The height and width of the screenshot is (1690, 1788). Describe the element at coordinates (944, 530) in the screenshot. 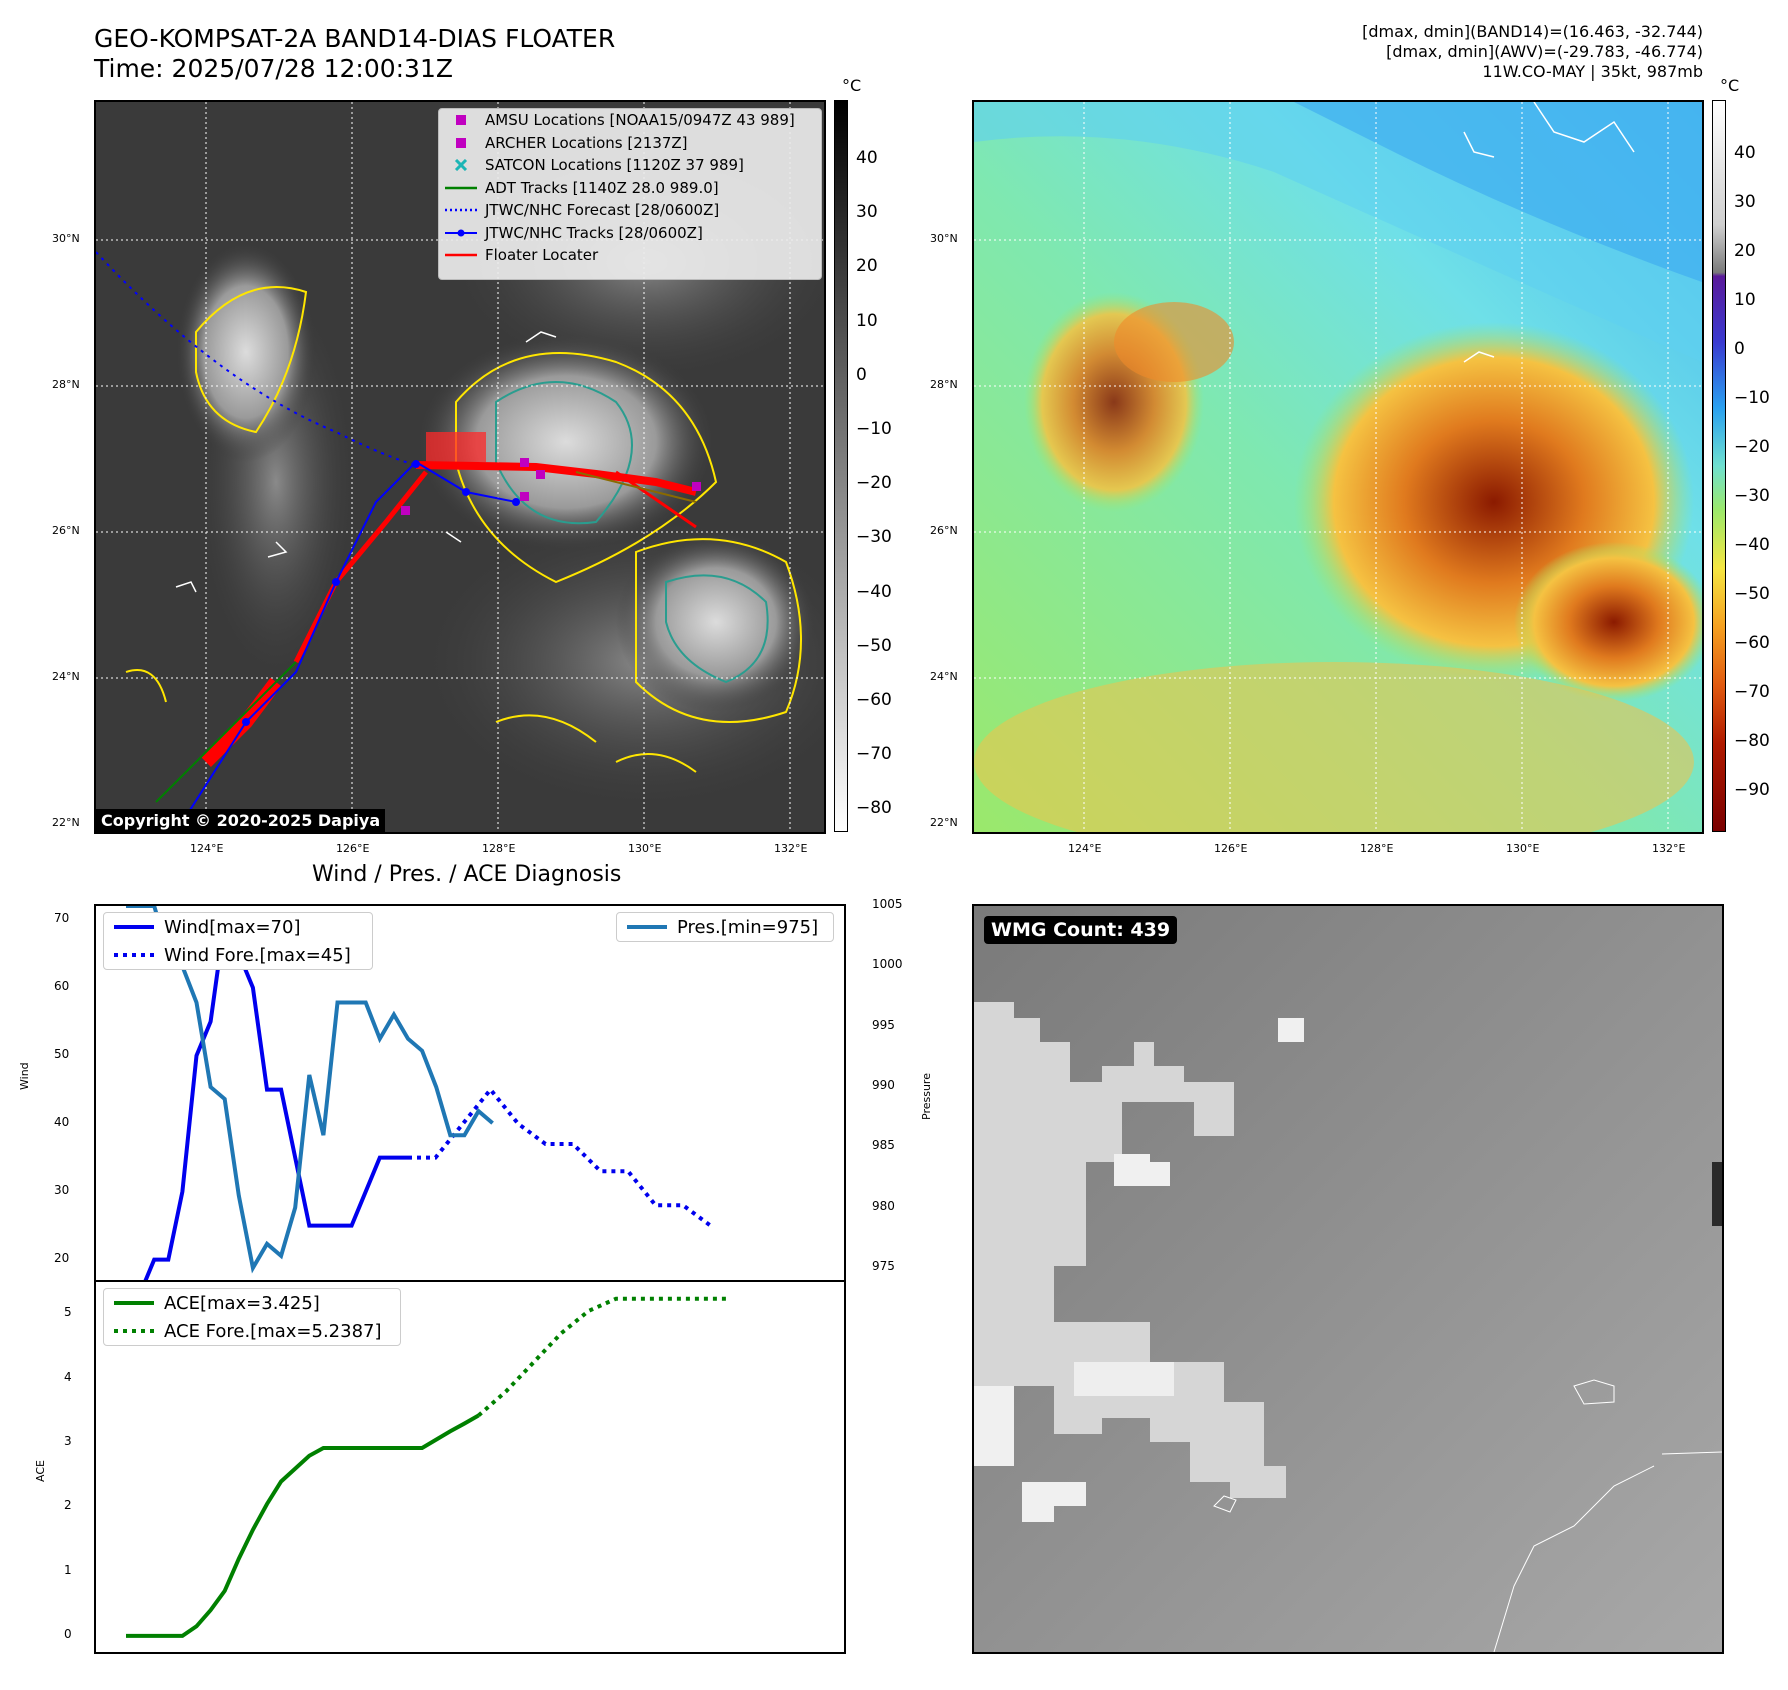

I see `wv-lat-label-26n: 26°N` at that location.